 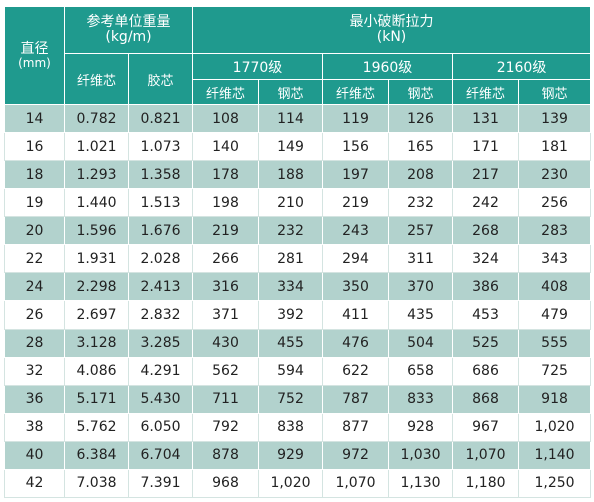 I want to click on value-cell: 435, so click(x=420, y=315).